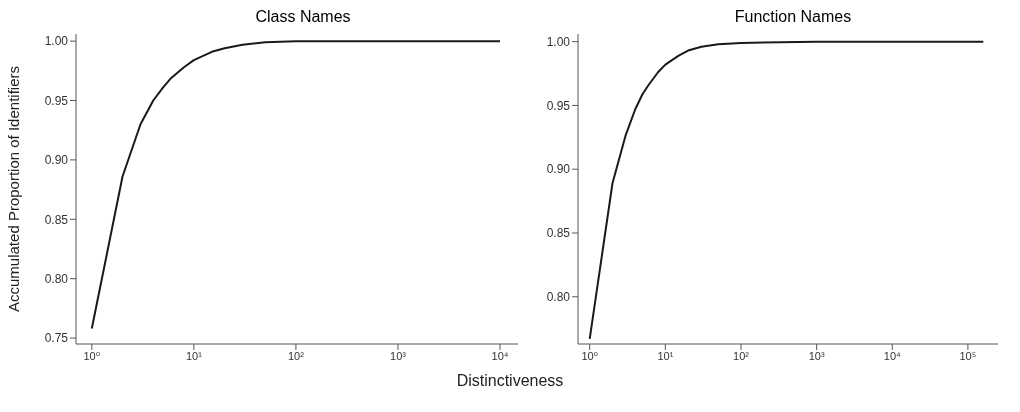 The image size is (1020, 412). Describe the element at coordinates (968, 355) in the screenshot. I see `x-tick-label: 10⁵` at that location.